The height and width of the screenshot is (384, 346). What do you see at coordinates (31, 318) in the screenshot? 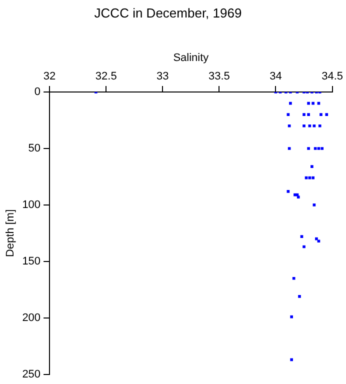
I see `y-tick-label: 200` at bounding box center [31, 318].